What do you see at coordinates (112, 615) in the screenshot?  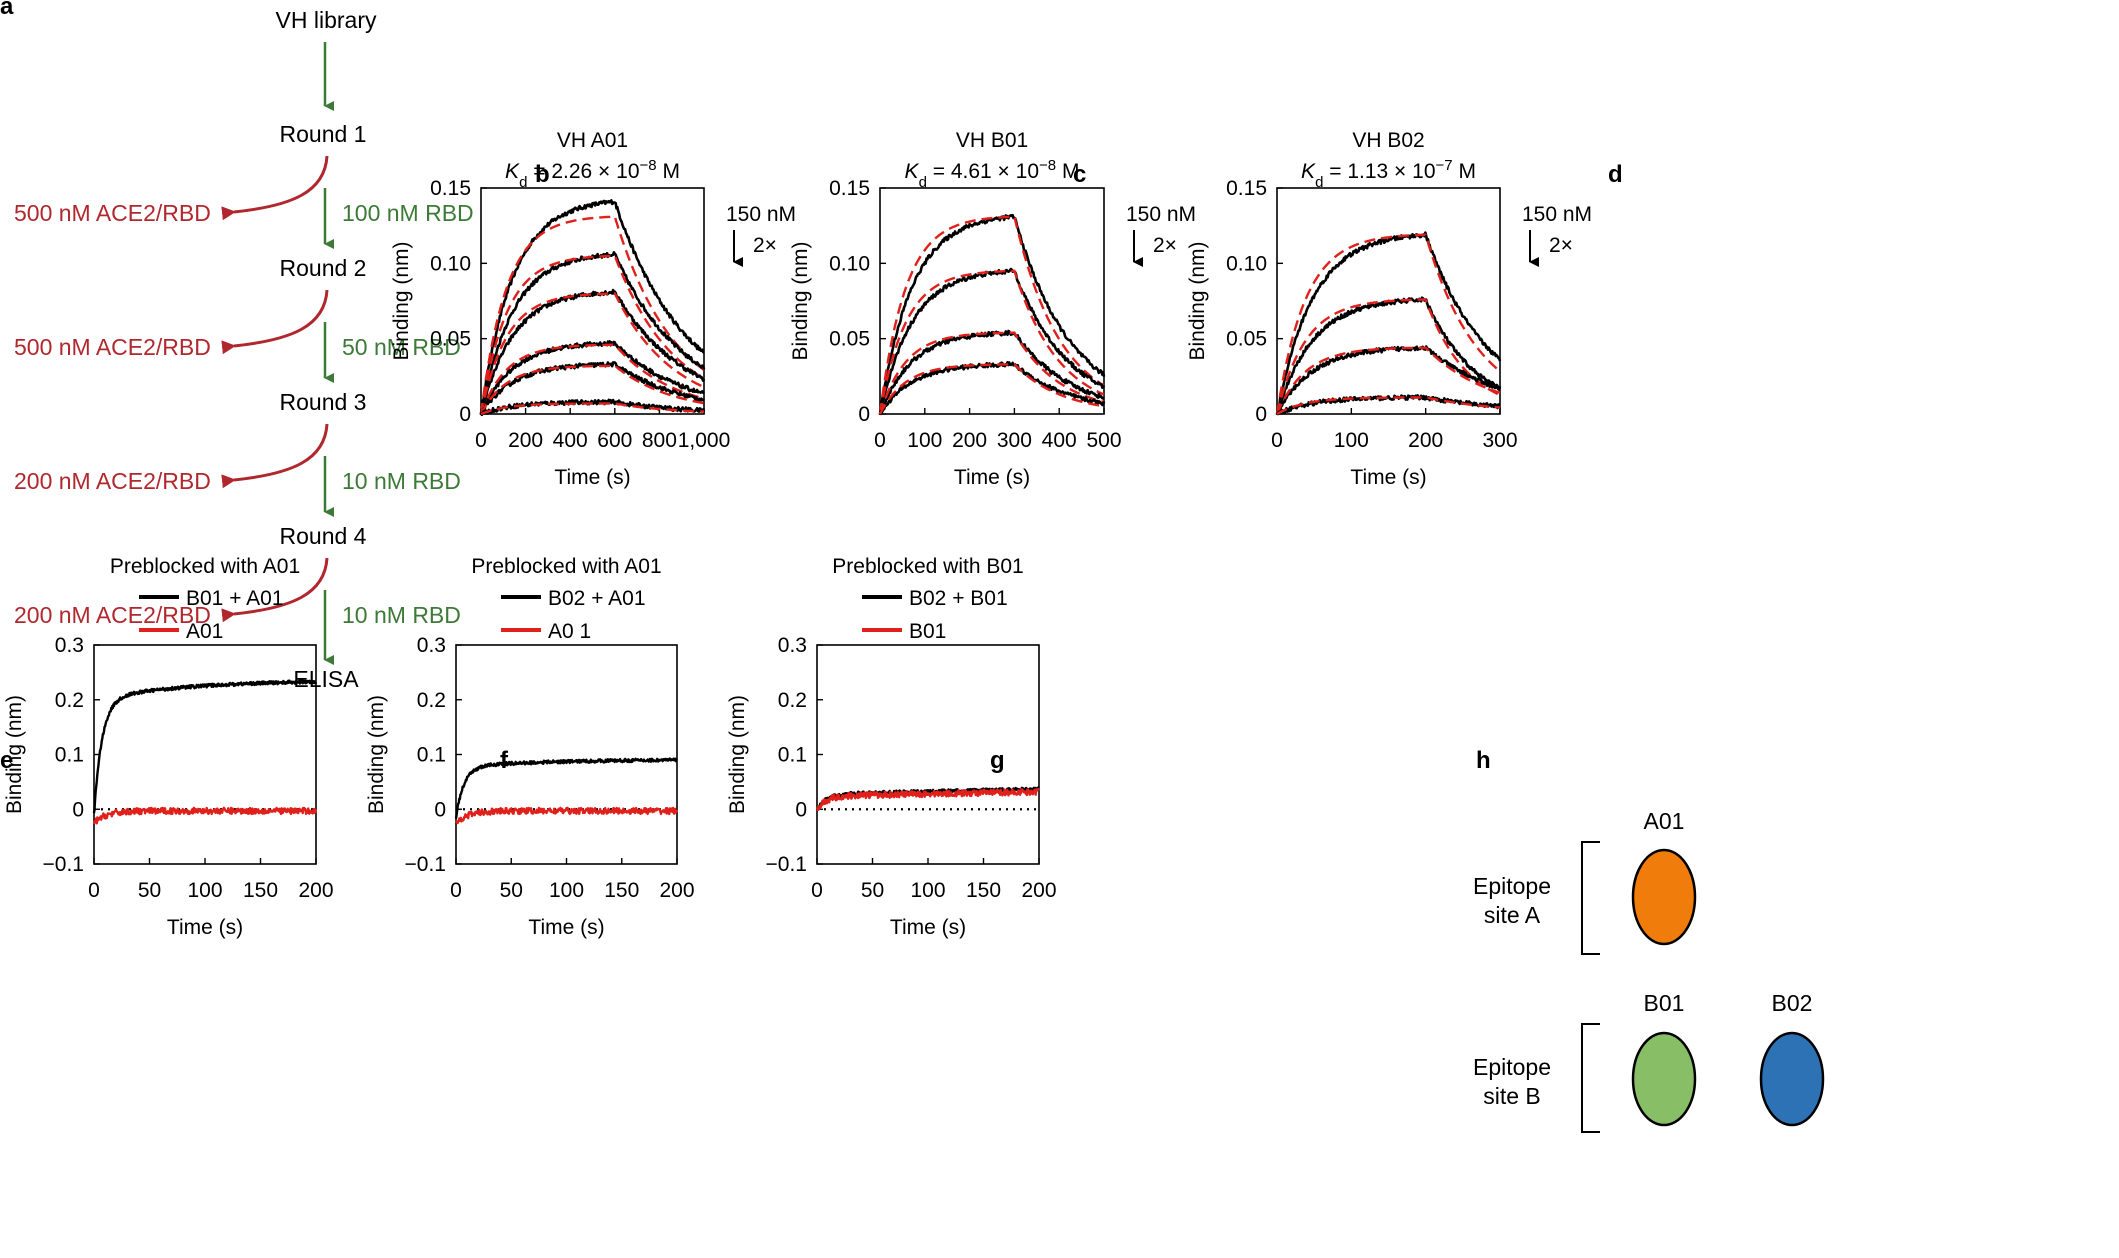 I see `negative-label-4: 200 nM ACE2/RBD` at bounding box center [112, 615].